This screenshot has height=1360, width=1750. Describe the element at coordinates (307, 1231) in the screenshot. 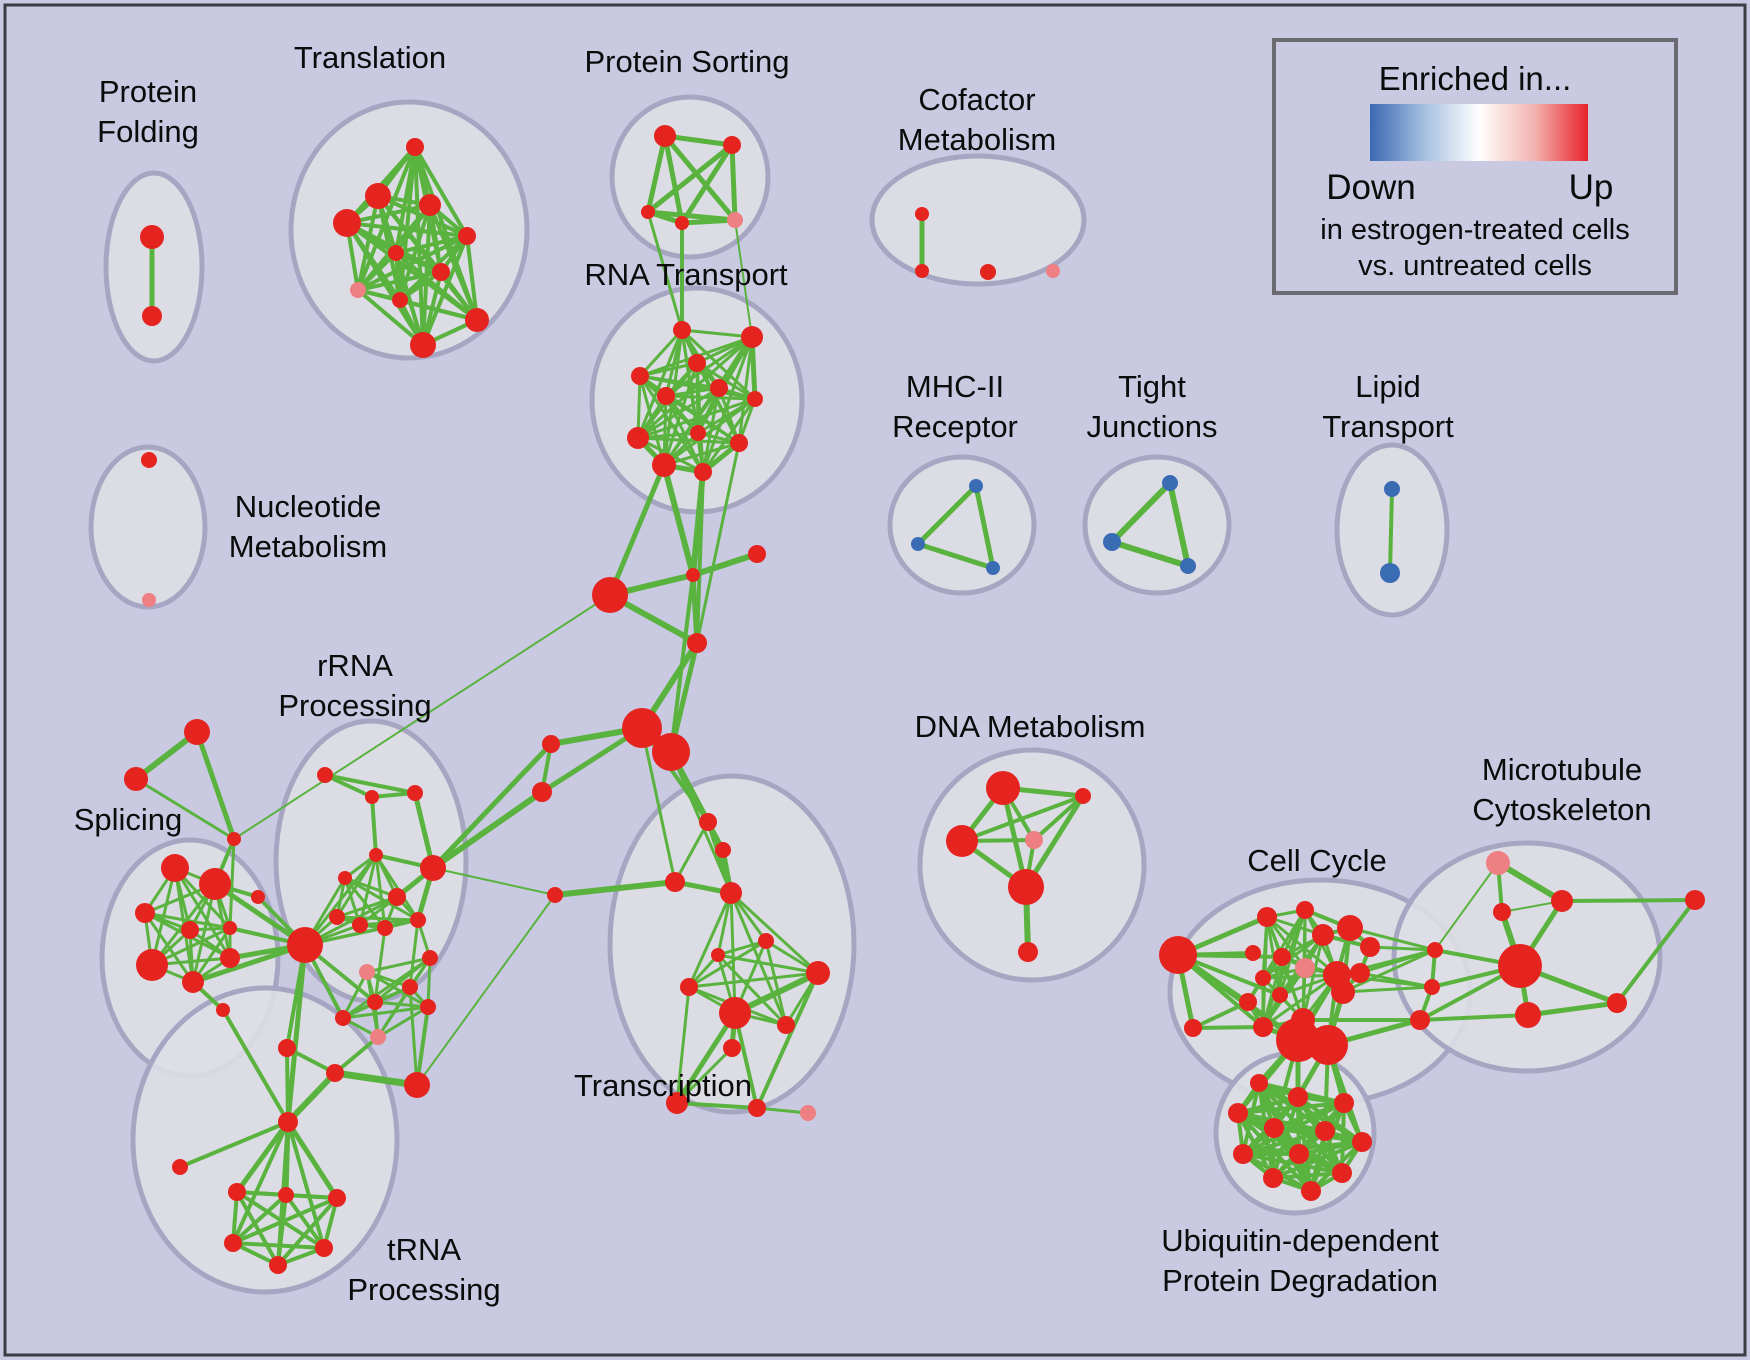

I see `edge-h4-h7` at that location.